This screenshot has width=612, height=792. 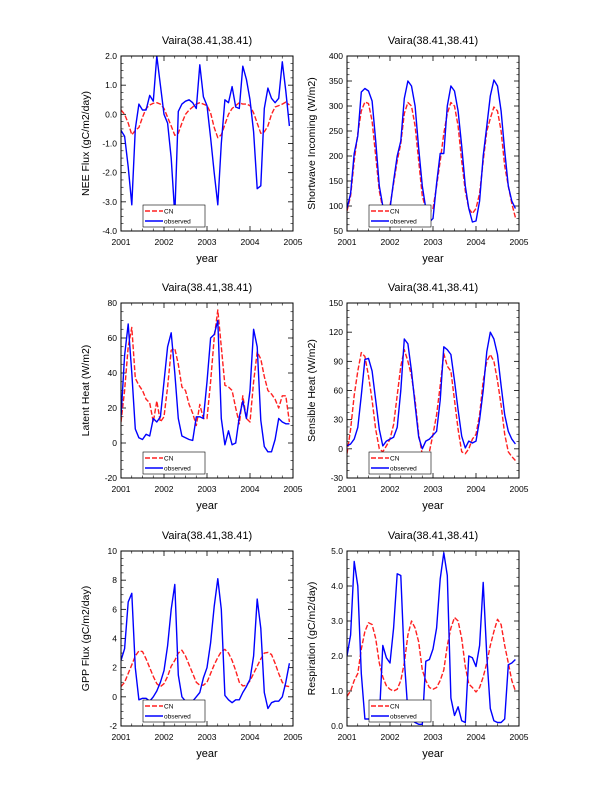 What do you see at coordinates (336, 81) in the screenshot?
I see `y-tick-label: 350` at bounding box center [336, 81].